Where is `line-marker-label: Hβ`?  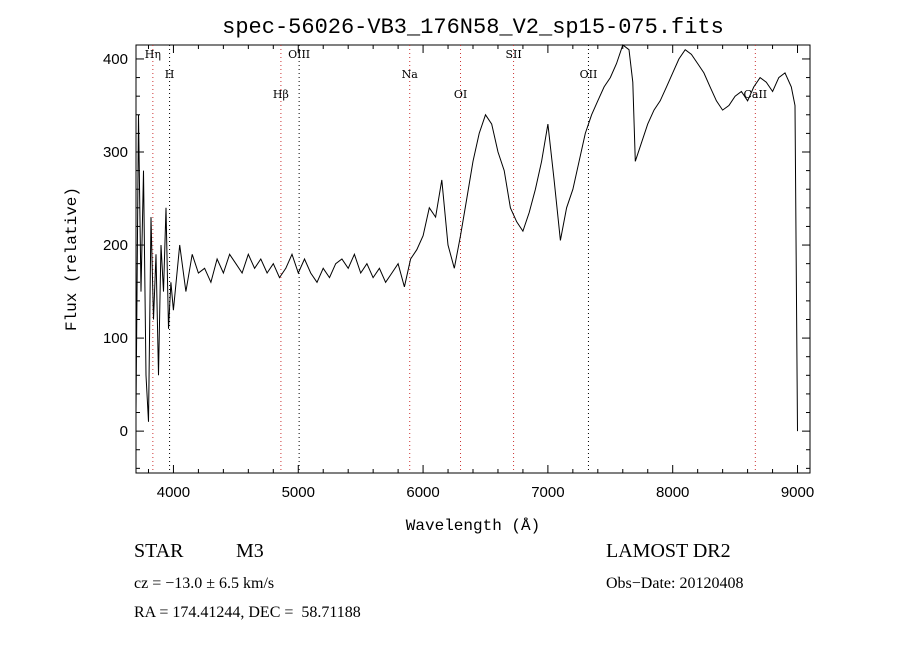
line-marker-label: Hβ is located at coordinates (281, 94).